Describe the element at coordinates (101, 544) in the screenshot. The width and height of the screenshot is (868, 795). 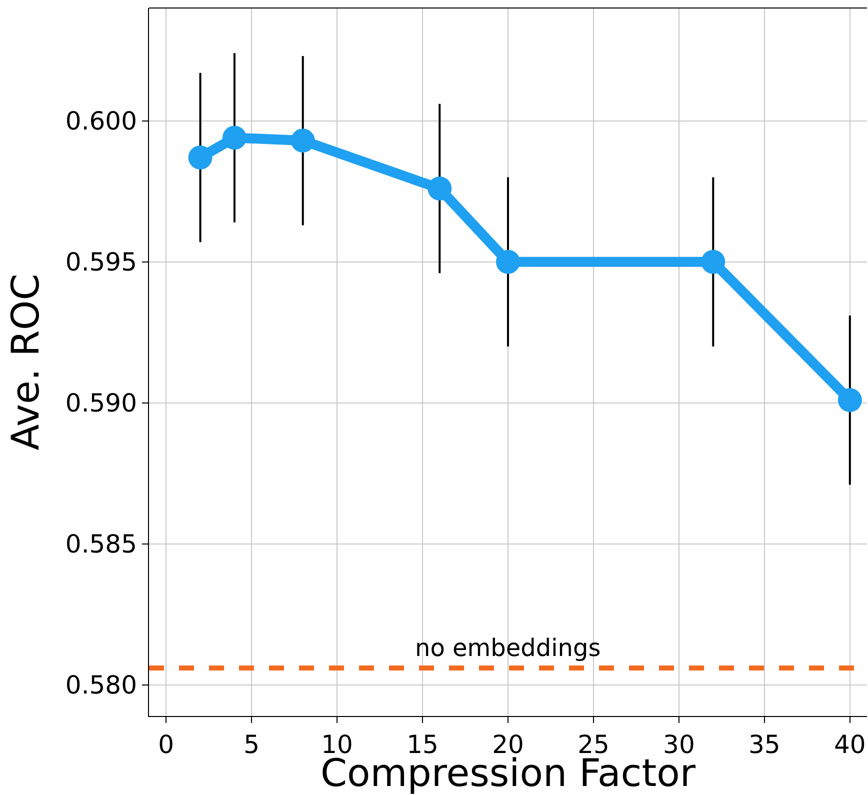
I see `y-tick-label: 0.585` at that location.